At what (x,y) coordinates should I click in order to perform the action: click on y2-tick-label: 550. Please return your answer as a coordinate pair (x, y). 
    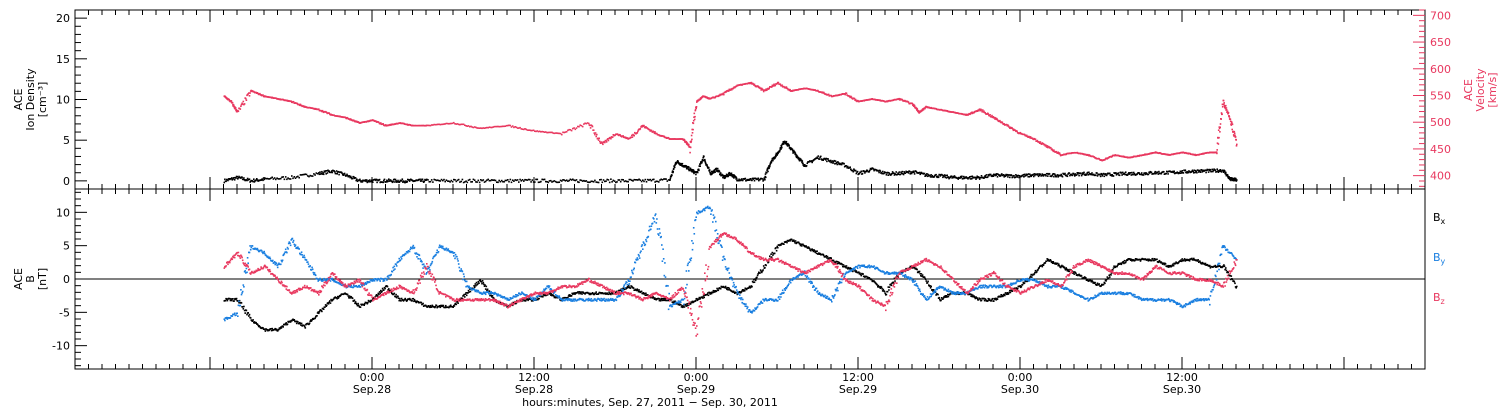
    Looking at the image, I should click on (1440, 95).